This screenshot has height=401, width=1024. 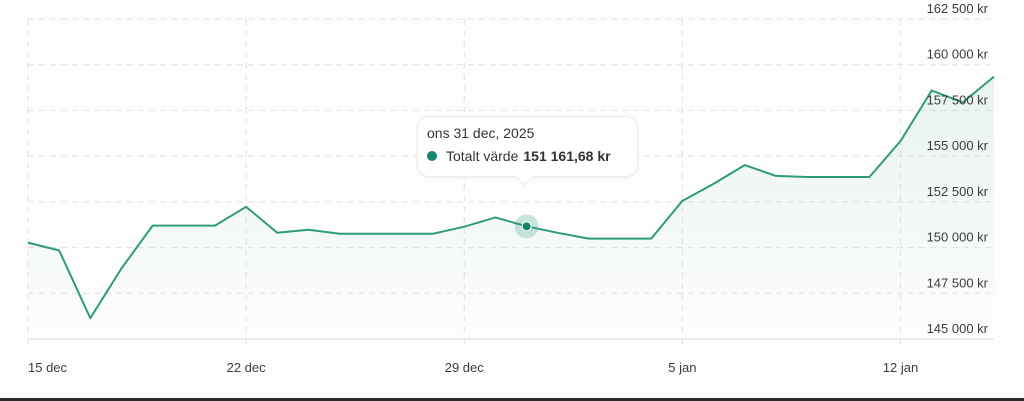 What do you see at coordinates (481, 133) in the screenshot?
I see `tooltip-date: ons 31 dec, 2025` at bounding box center [481, 133].